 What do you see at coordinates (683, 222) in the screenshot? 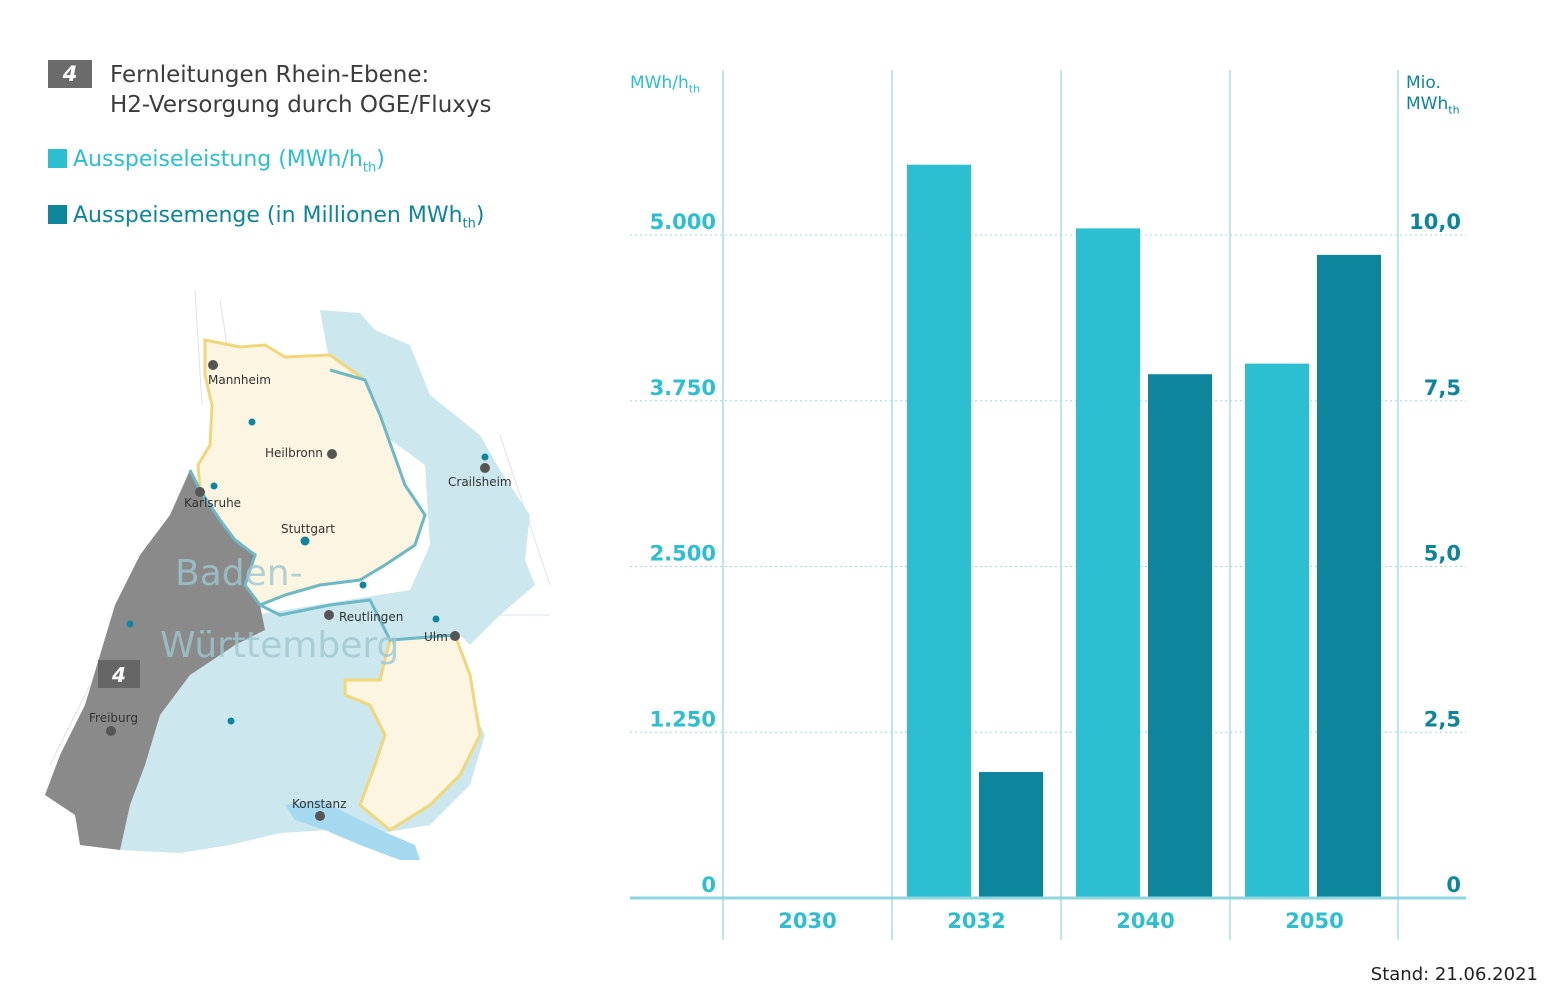
I see `y-left-tick-label: 5.000` at bounding box center [683, 222].